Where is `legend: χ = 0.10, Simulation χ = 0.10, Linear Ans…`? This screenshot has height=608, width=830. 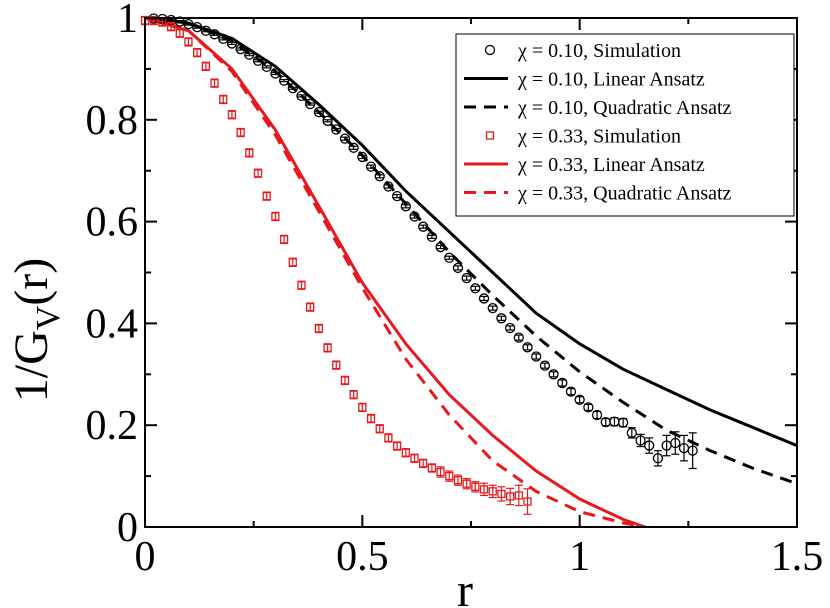 legend: χ = 0.10, Simulation χ = 0.10, Linear Ans… is located at coordinates (625, 125).